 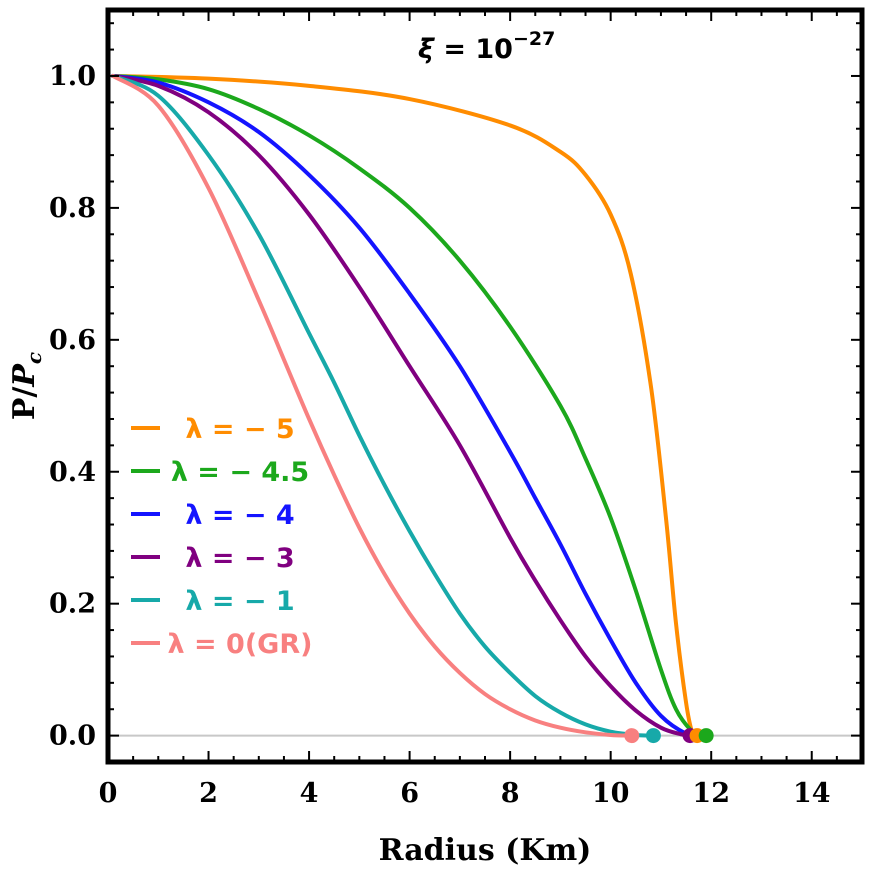 I want to click on legend-label-4: λ = − 1, so click(x=239, y=601).